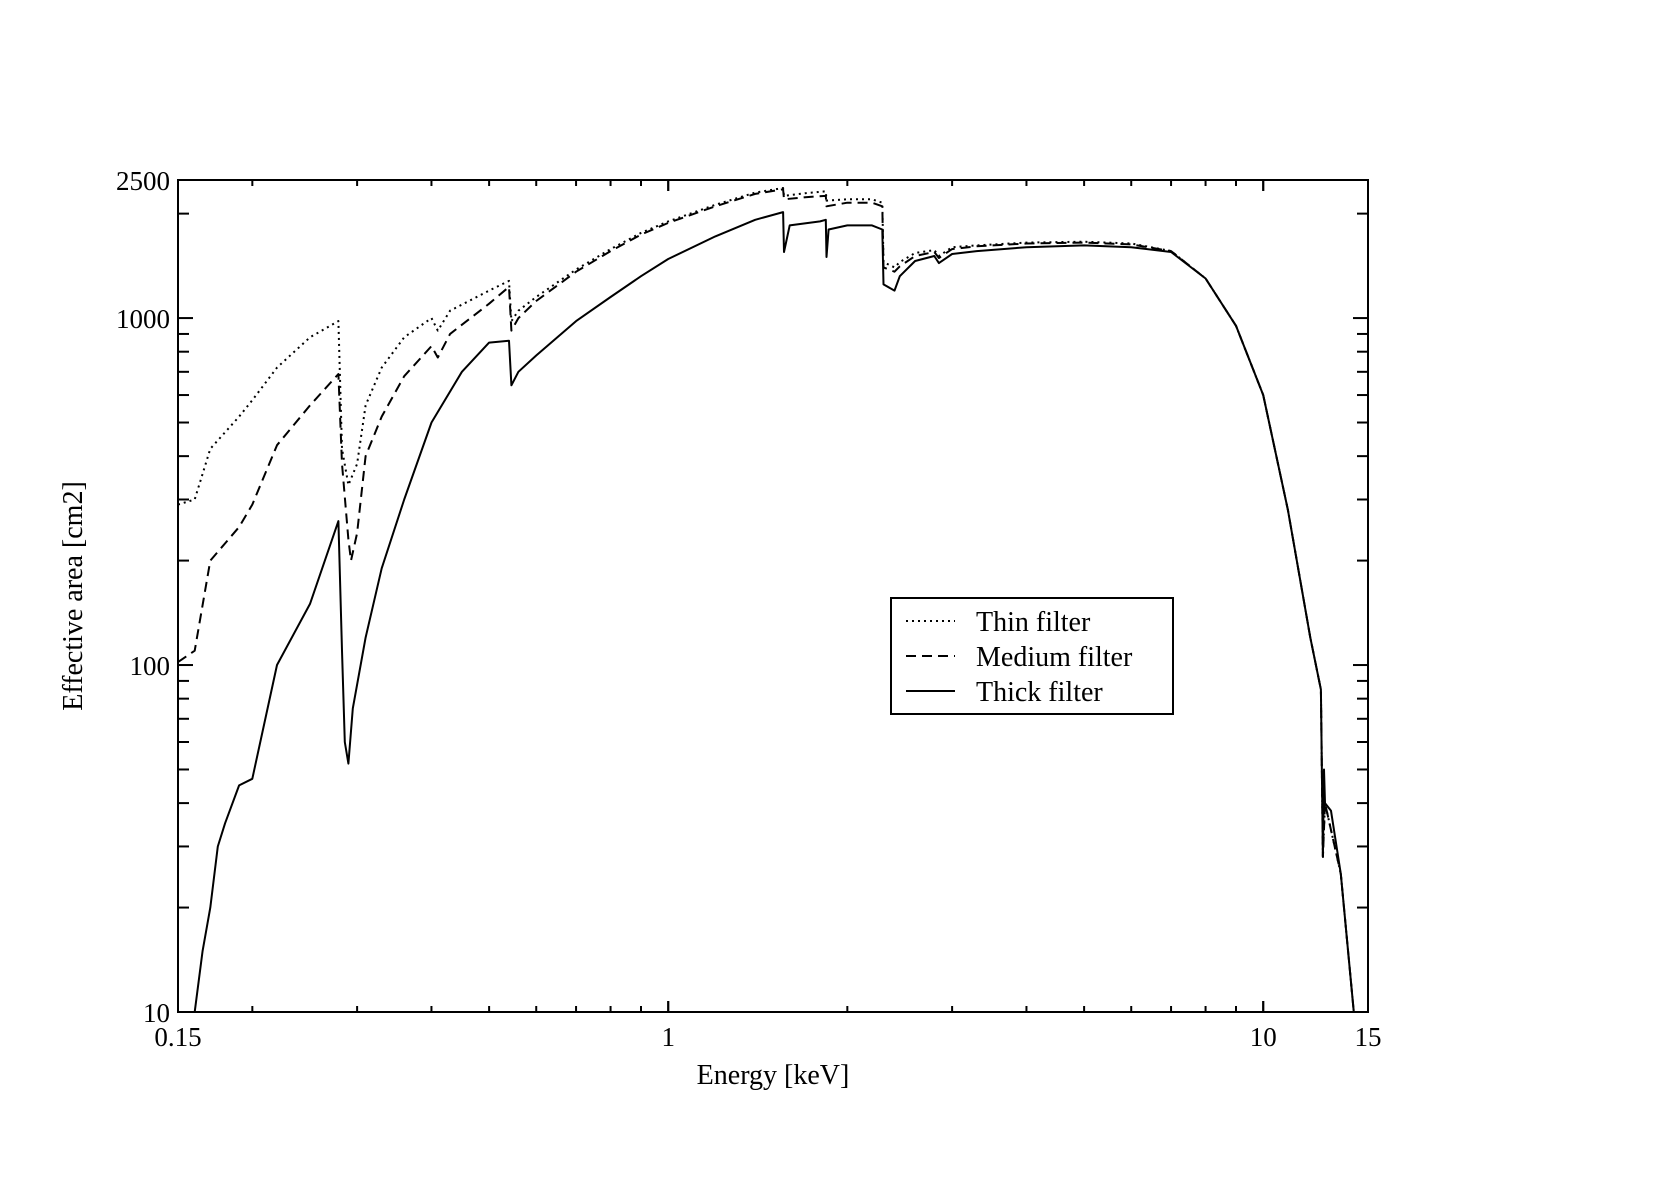 The image size is (1673, 1184). I want to click on x-axis-label: Energy [keV], so click(773, 1075).